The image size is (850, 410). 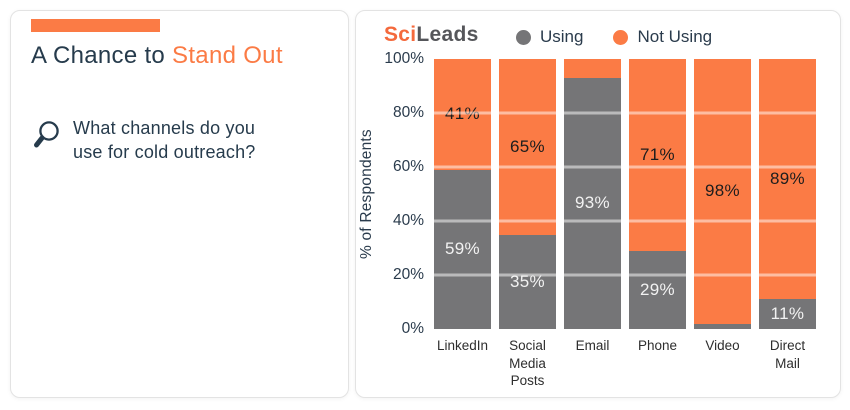 I want to click on accent-bar, so click(x=95, y=25).